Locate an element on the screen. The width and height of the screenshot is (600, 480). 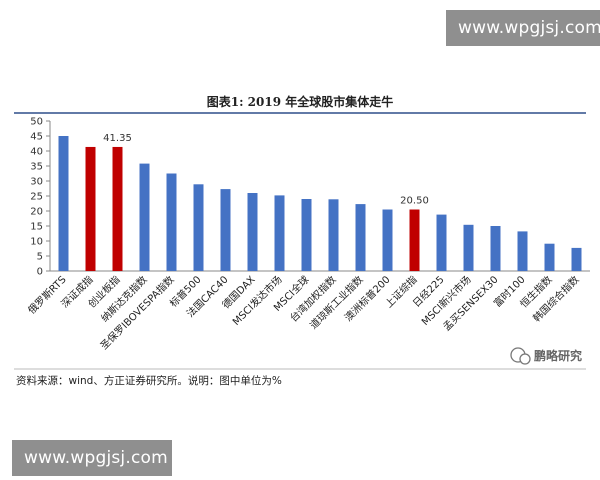
data-labels: 41.35 20.50 is located at coordinates (266, 170).